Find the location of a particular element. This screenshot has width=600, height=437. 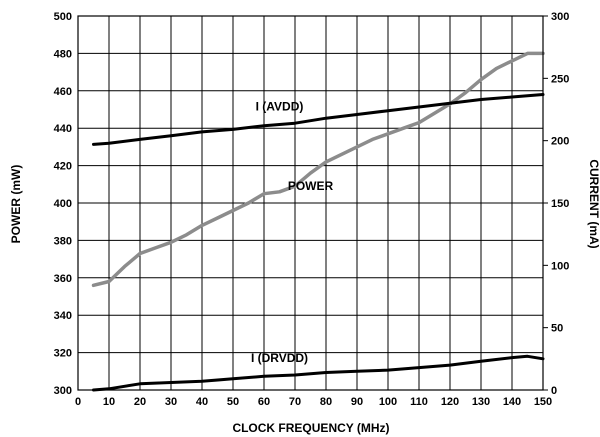

x-tick-label: 70 is located at coordinates (295, 402).